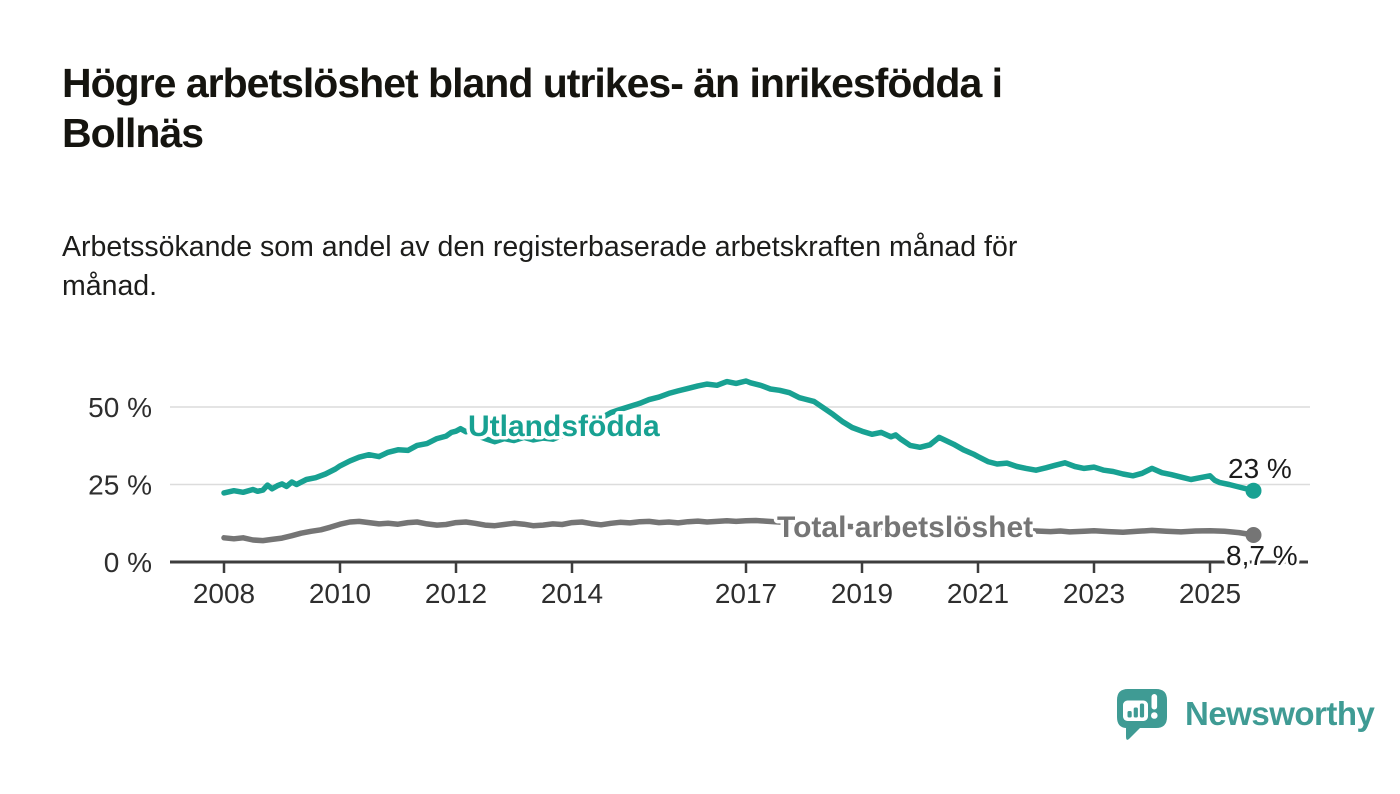 The height and width of the screenshot is (794, 1400). Describe the element at coordinates (128, 562) in the screenshot. I see `y-axis-tick-label: 0 %` at that location.